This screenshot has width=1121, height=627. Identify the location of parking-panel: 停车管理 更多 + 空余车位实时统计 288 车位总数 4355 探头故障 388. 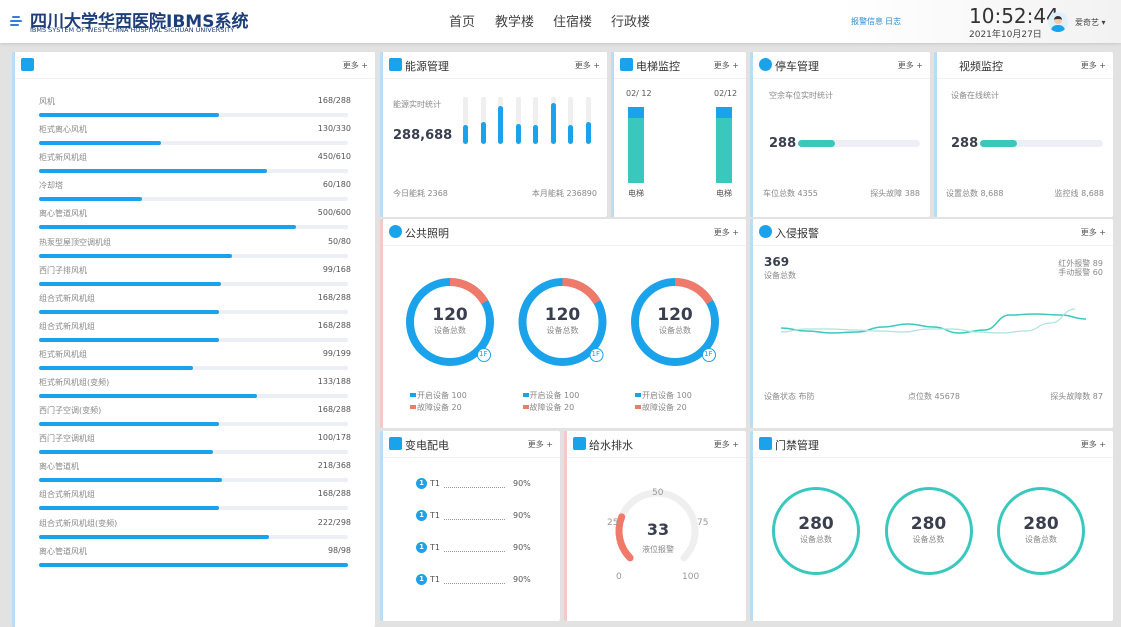
(840, 134).